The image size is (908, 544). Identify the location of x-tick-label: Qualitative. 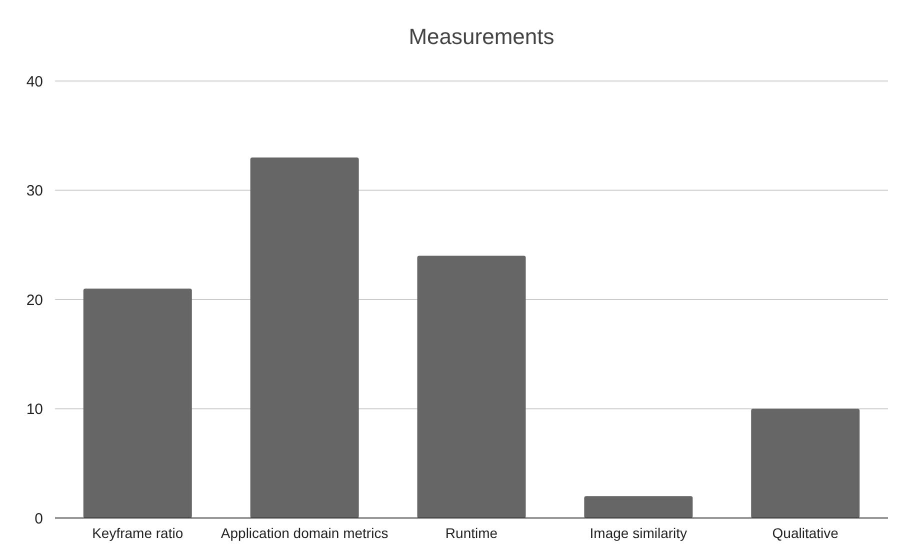
(805, 533).